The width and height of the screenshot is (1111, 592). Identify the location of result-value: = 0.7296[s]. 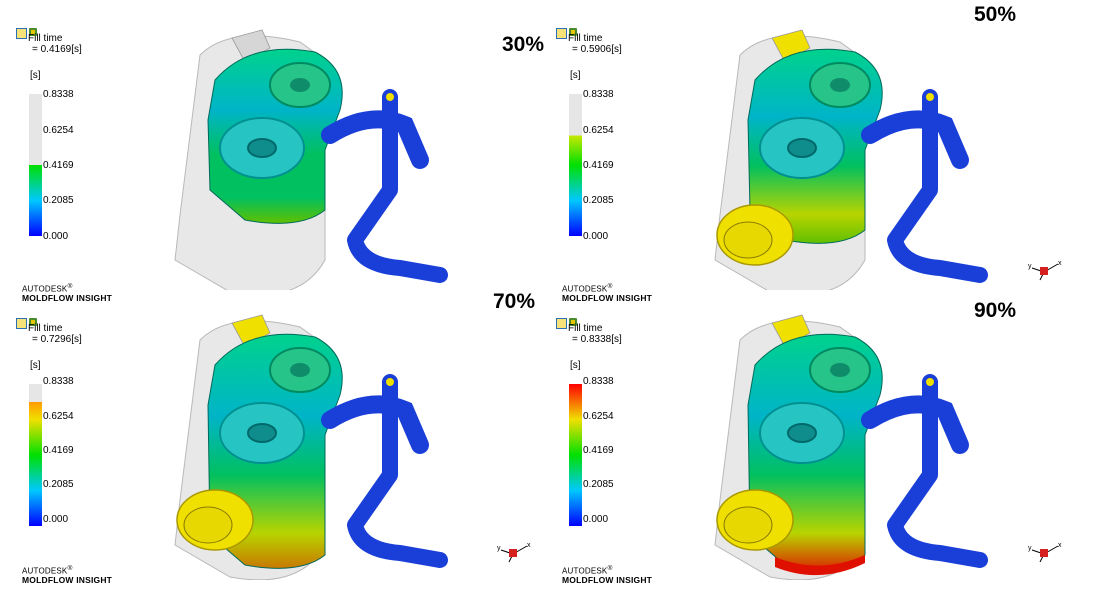
(57, 339).